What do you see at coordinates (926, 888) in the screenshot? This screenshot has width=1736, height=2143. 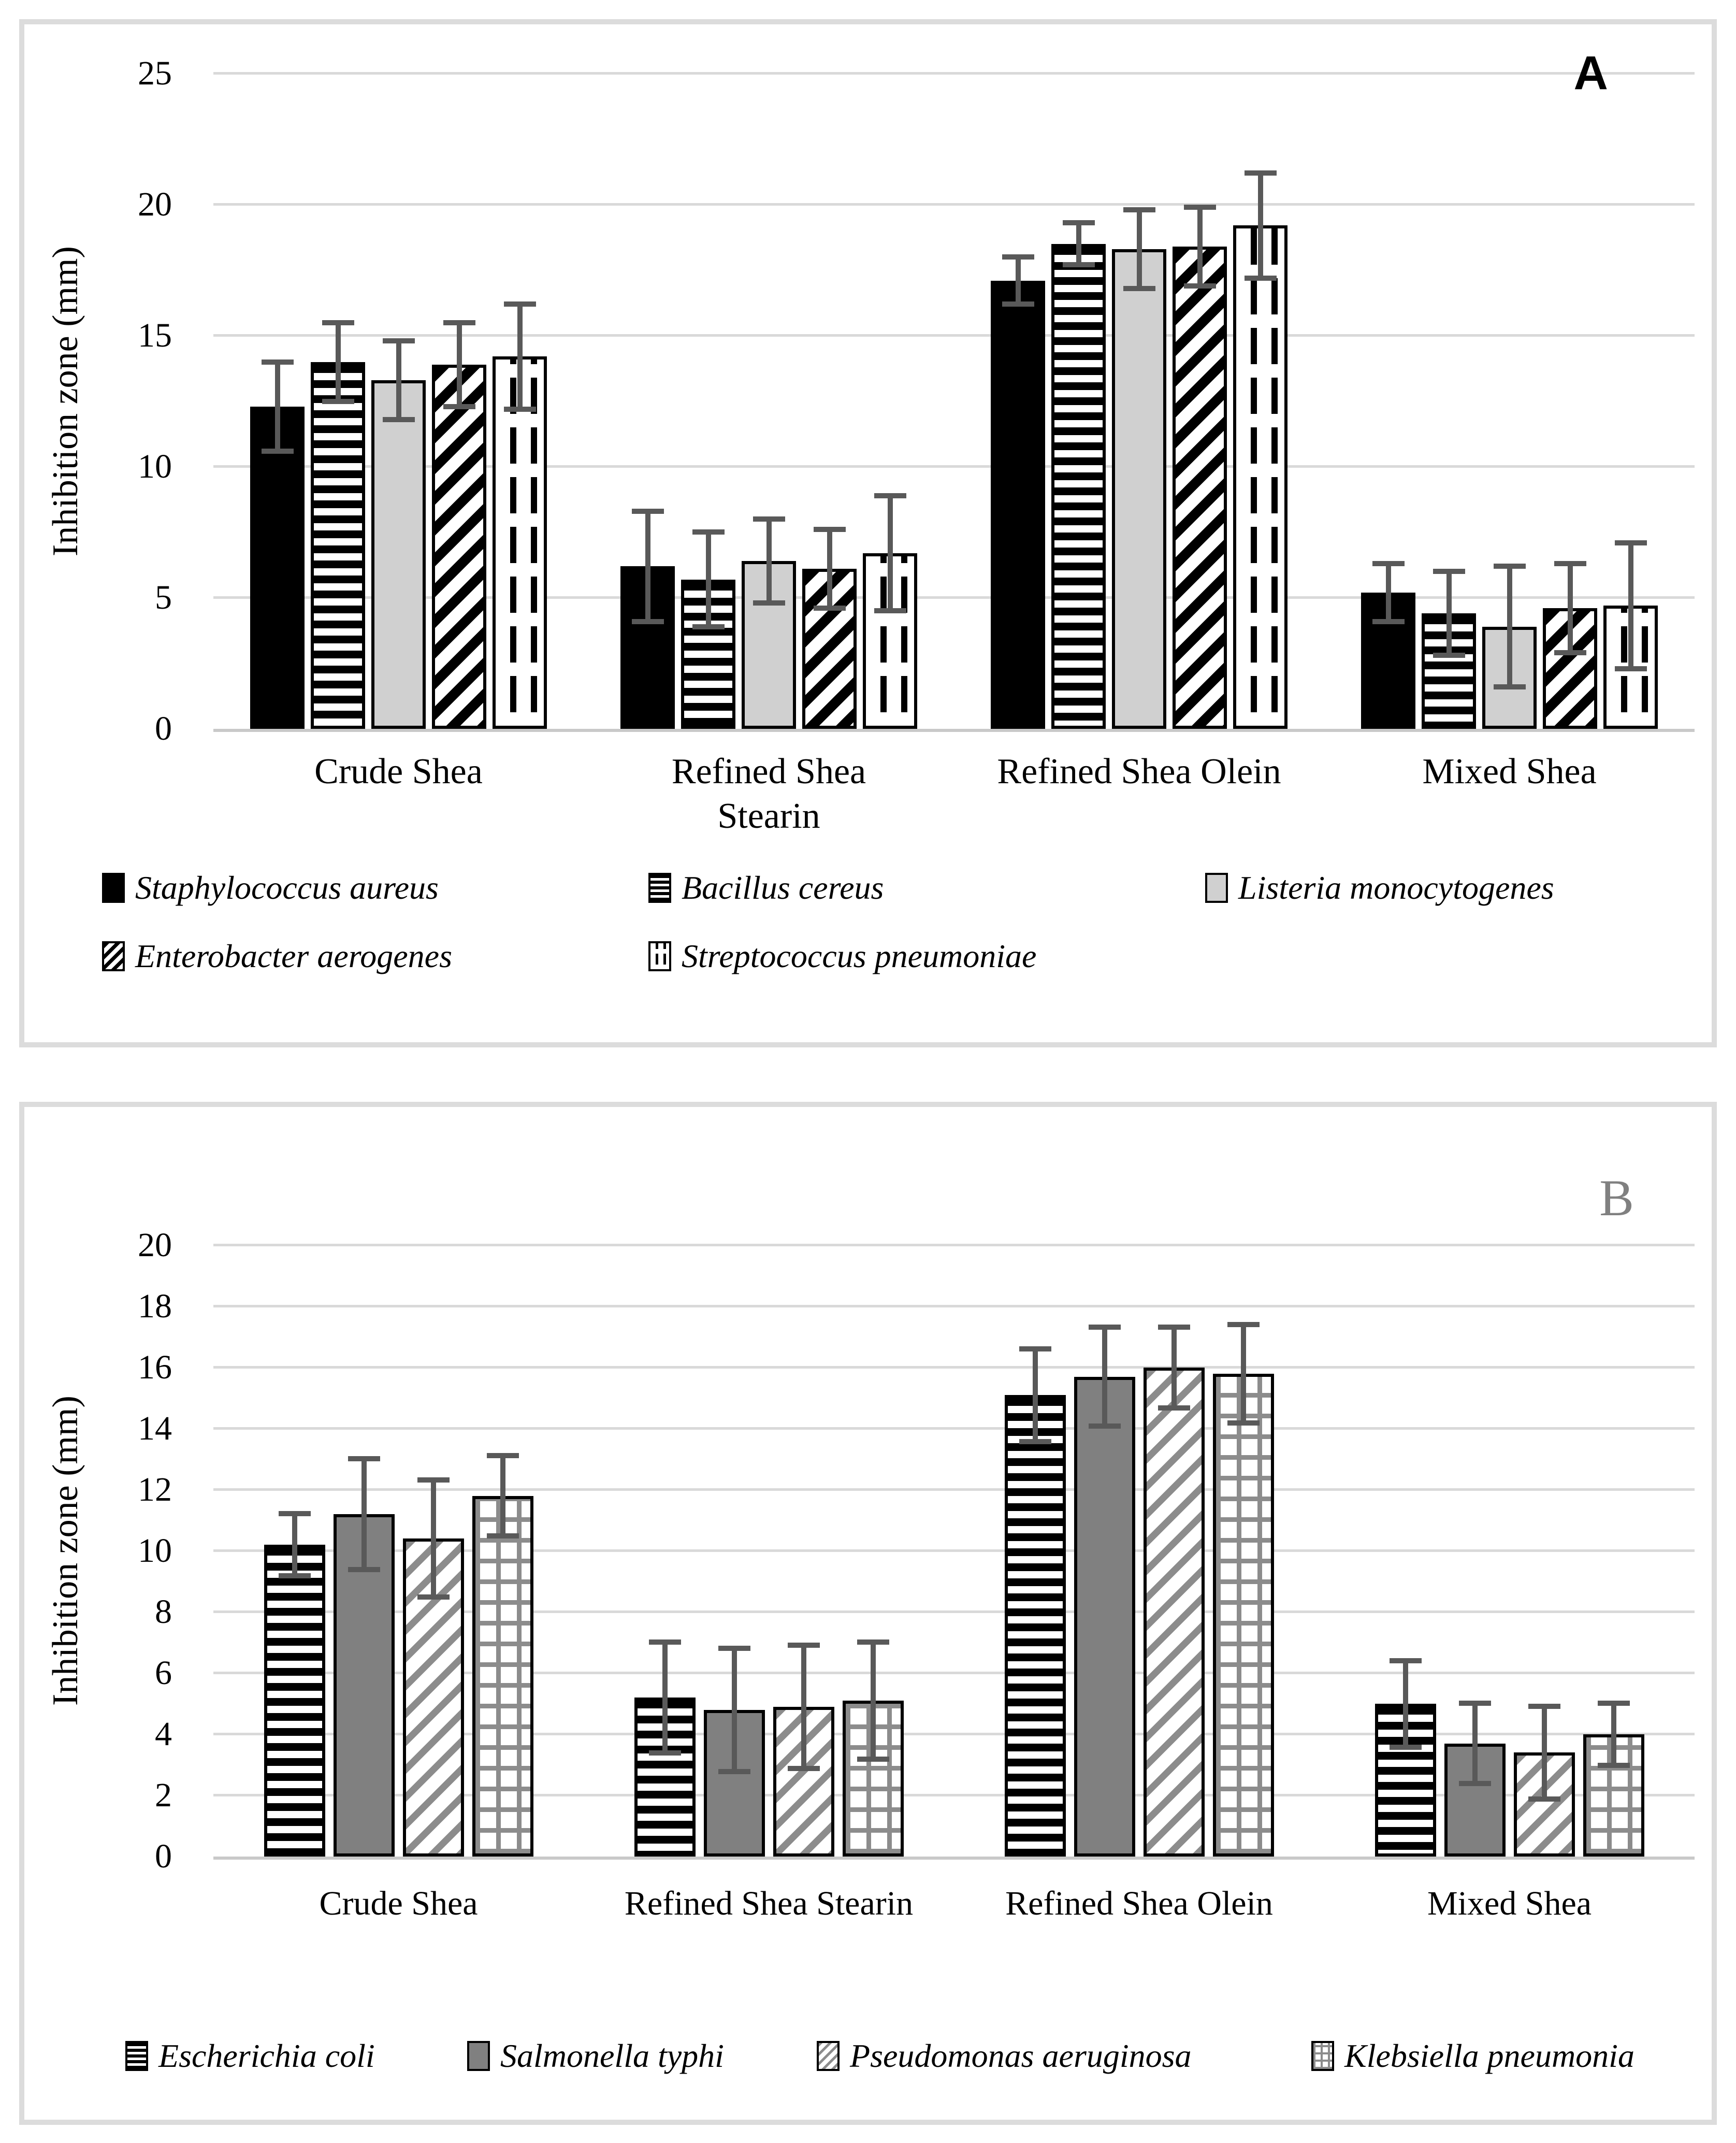 I see `legend-item: Bacillus cereus` at bounding box center [926, 888].